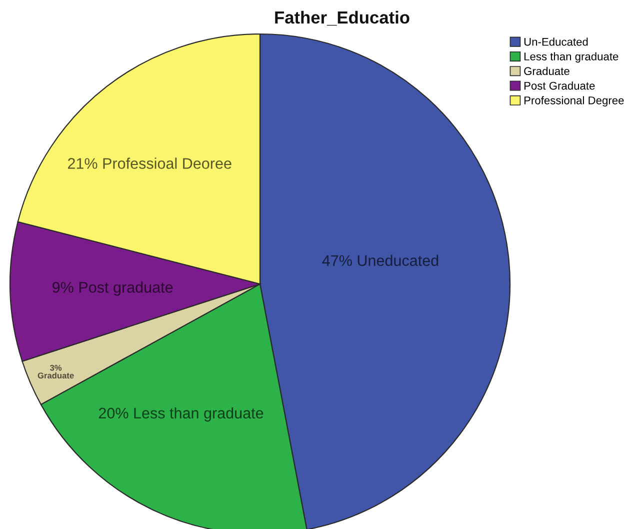 Image resolution: width=631 pixels, height=529 pixels. What do you see at coordinates (556, 42) in the screenshot?
I see `legend-label: Un-Educated` at bounding box center [556, 42].